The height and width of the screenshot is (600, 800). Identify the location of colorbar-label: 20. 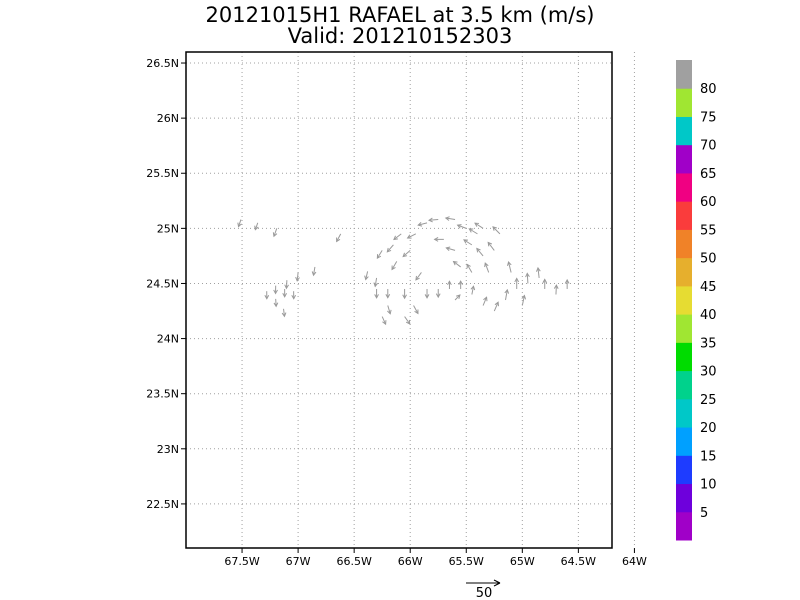
(708, 428).